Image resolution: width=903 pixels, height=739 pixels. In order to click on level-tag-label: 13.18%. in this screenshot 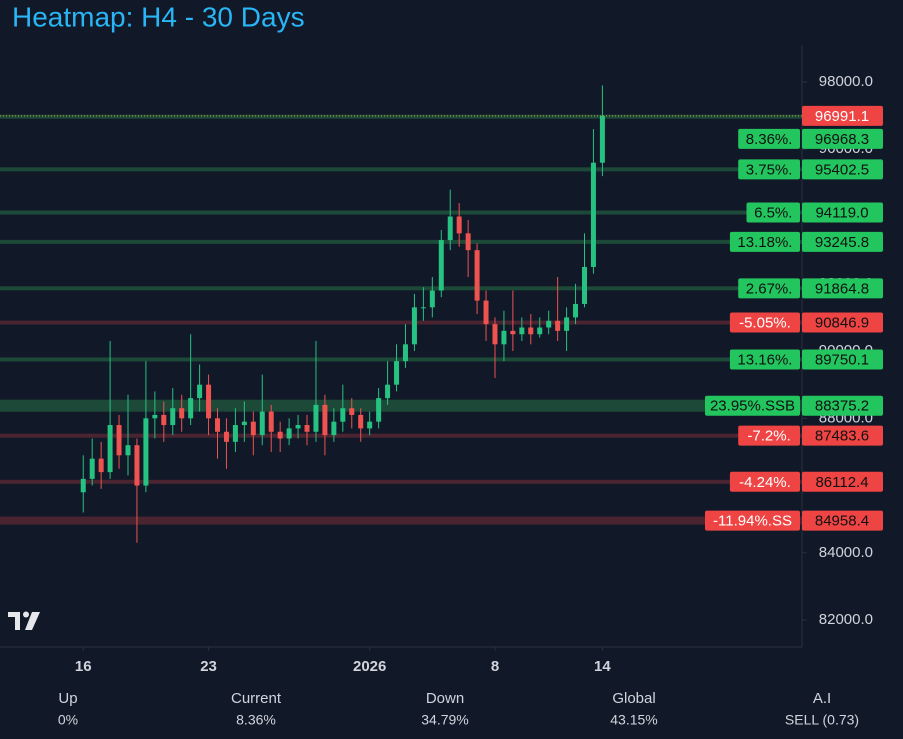, I will do `click(764, 242)`.